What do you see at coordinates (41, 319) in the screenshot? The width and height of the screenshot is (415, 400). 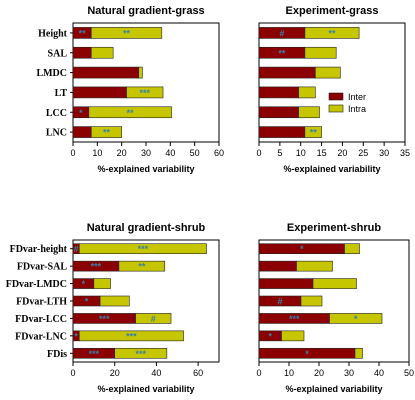 I see `category-label: FDvar-LCC` at bounding box center [41, 319].